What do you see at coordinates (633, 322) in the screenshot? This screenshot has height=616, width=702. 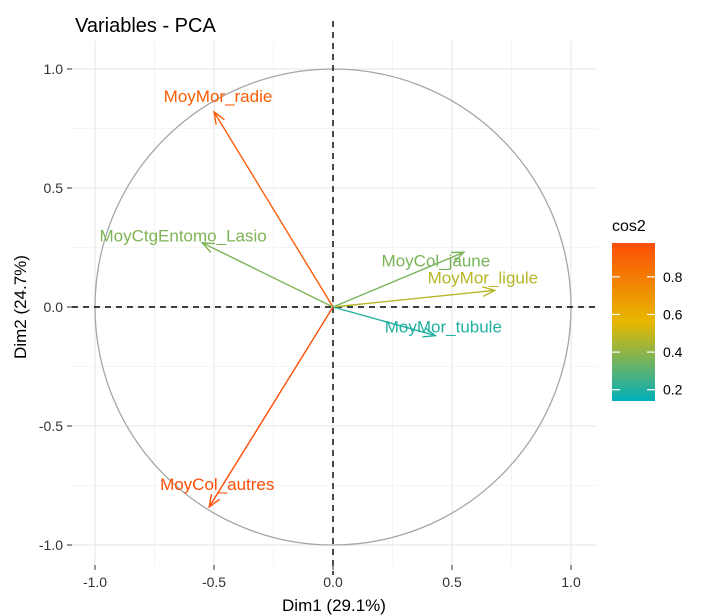 I see `legend-colorbar` at bounding box center [633, 322].